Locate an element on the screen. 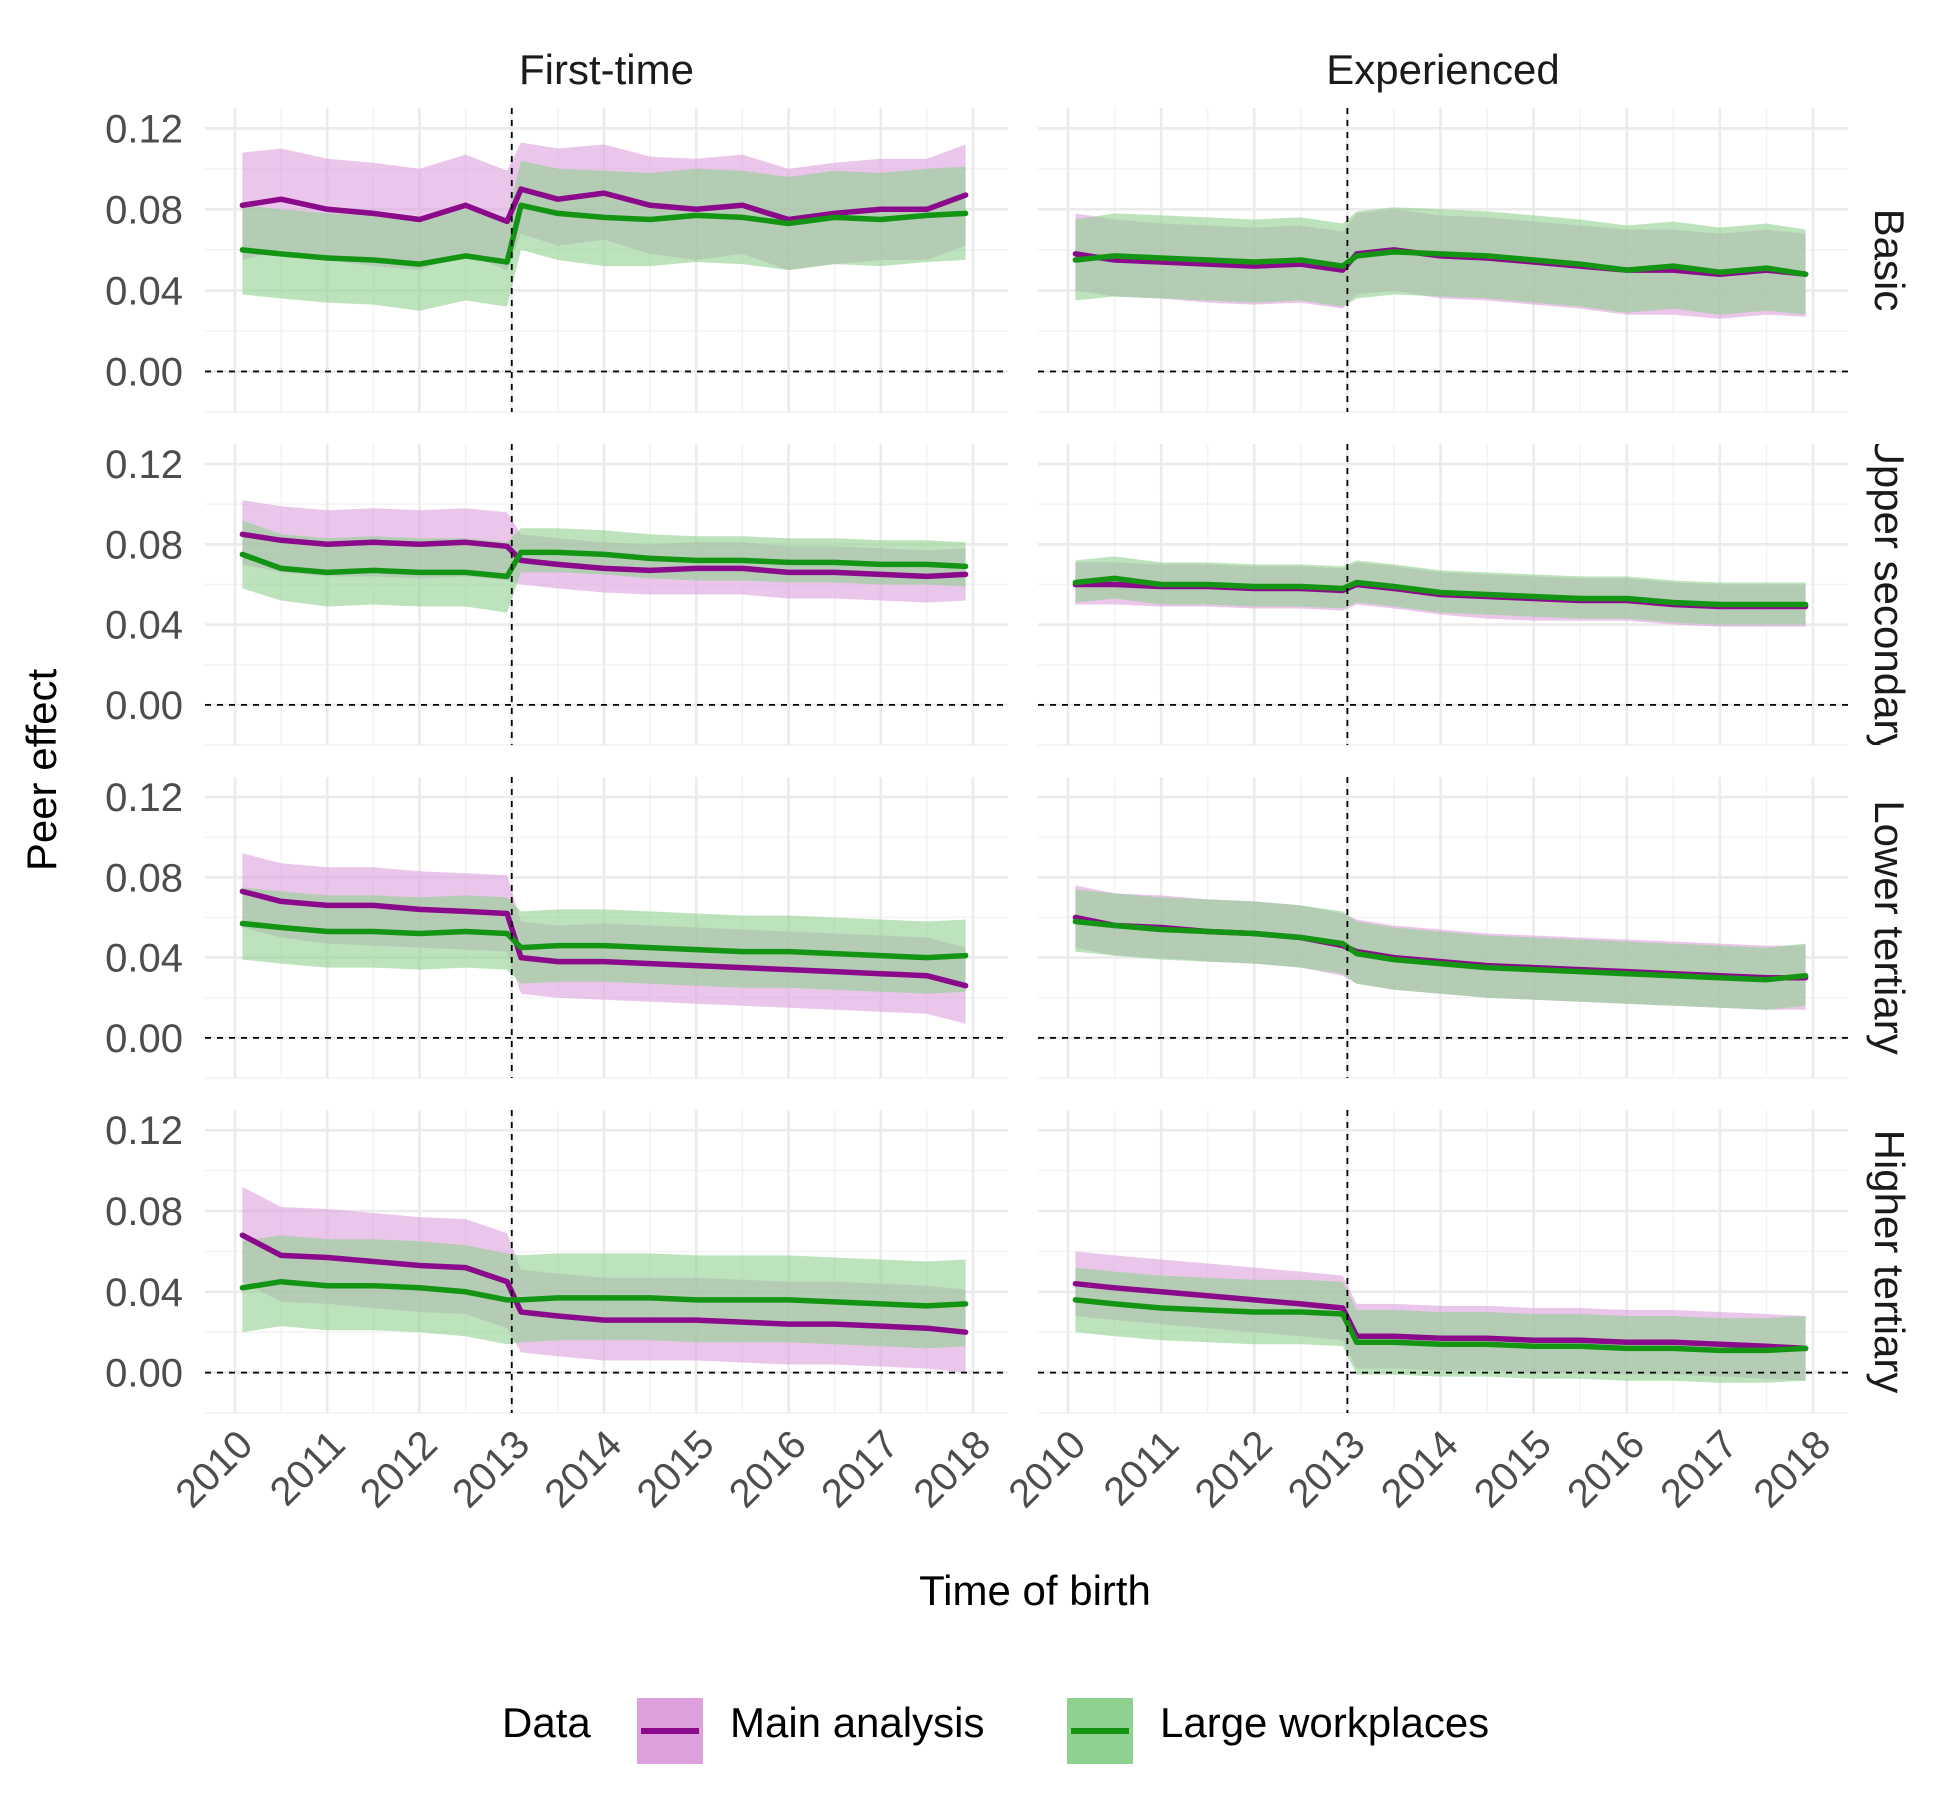  legend-label-large-workplaces: Large workplaces is located at coordinates (1324, 1722).